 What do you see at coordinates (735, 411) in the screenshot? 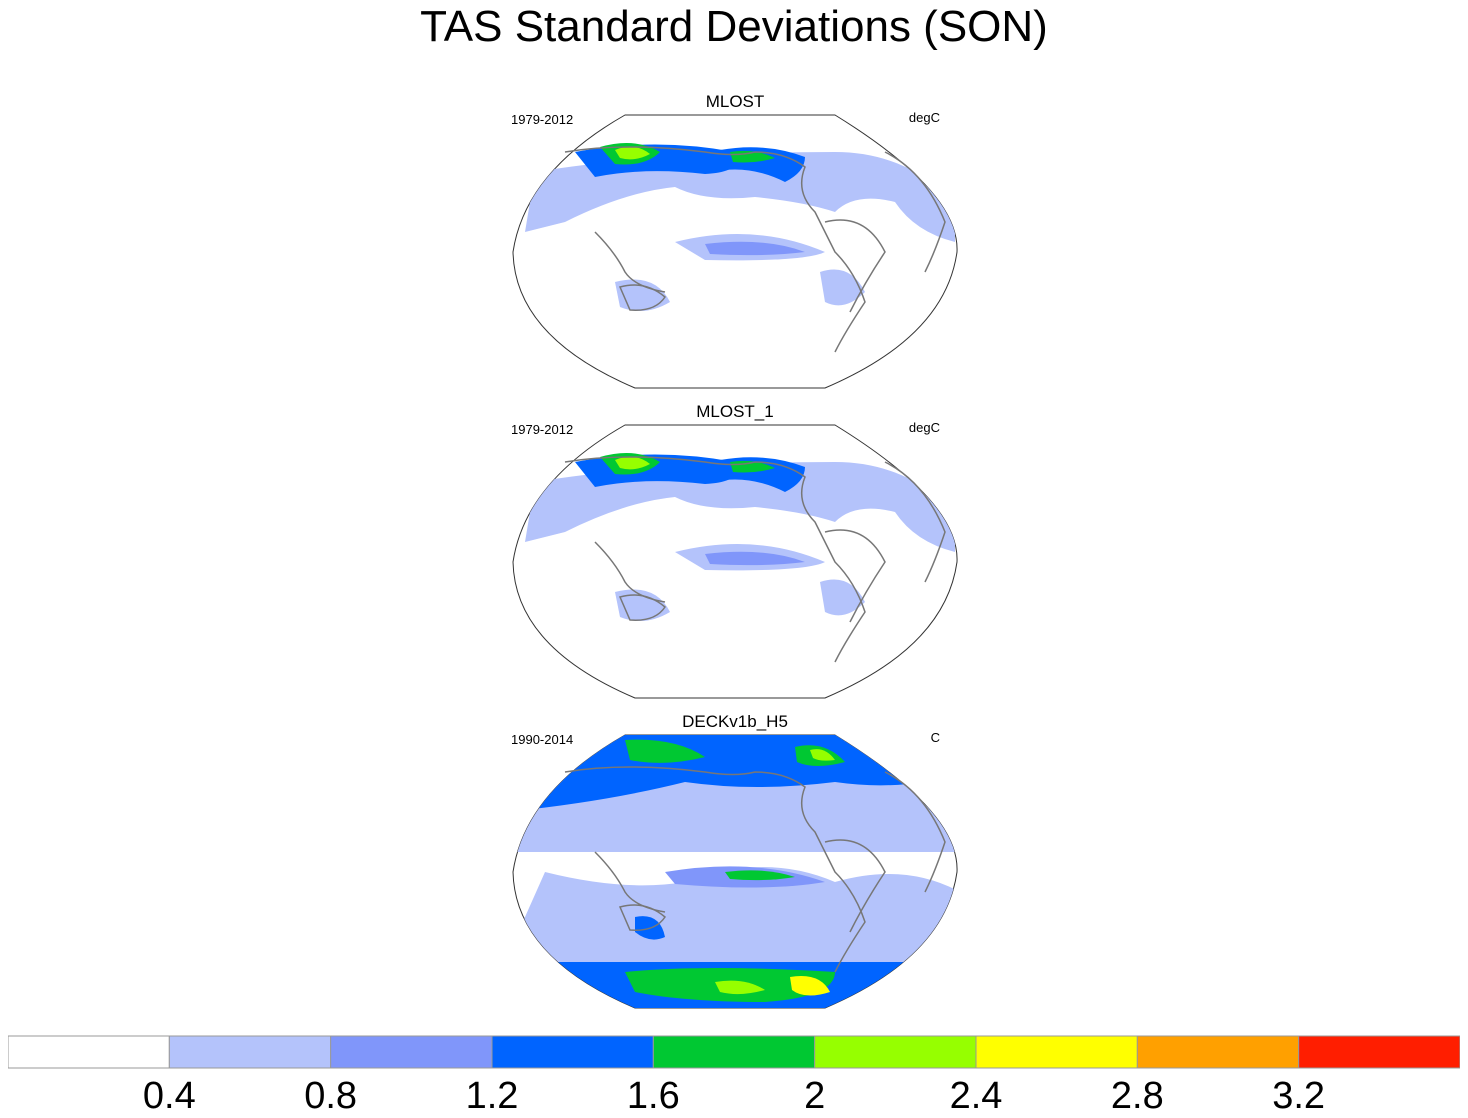
I see `panel-title: MLOST_1` at bounding box center [735, 411].